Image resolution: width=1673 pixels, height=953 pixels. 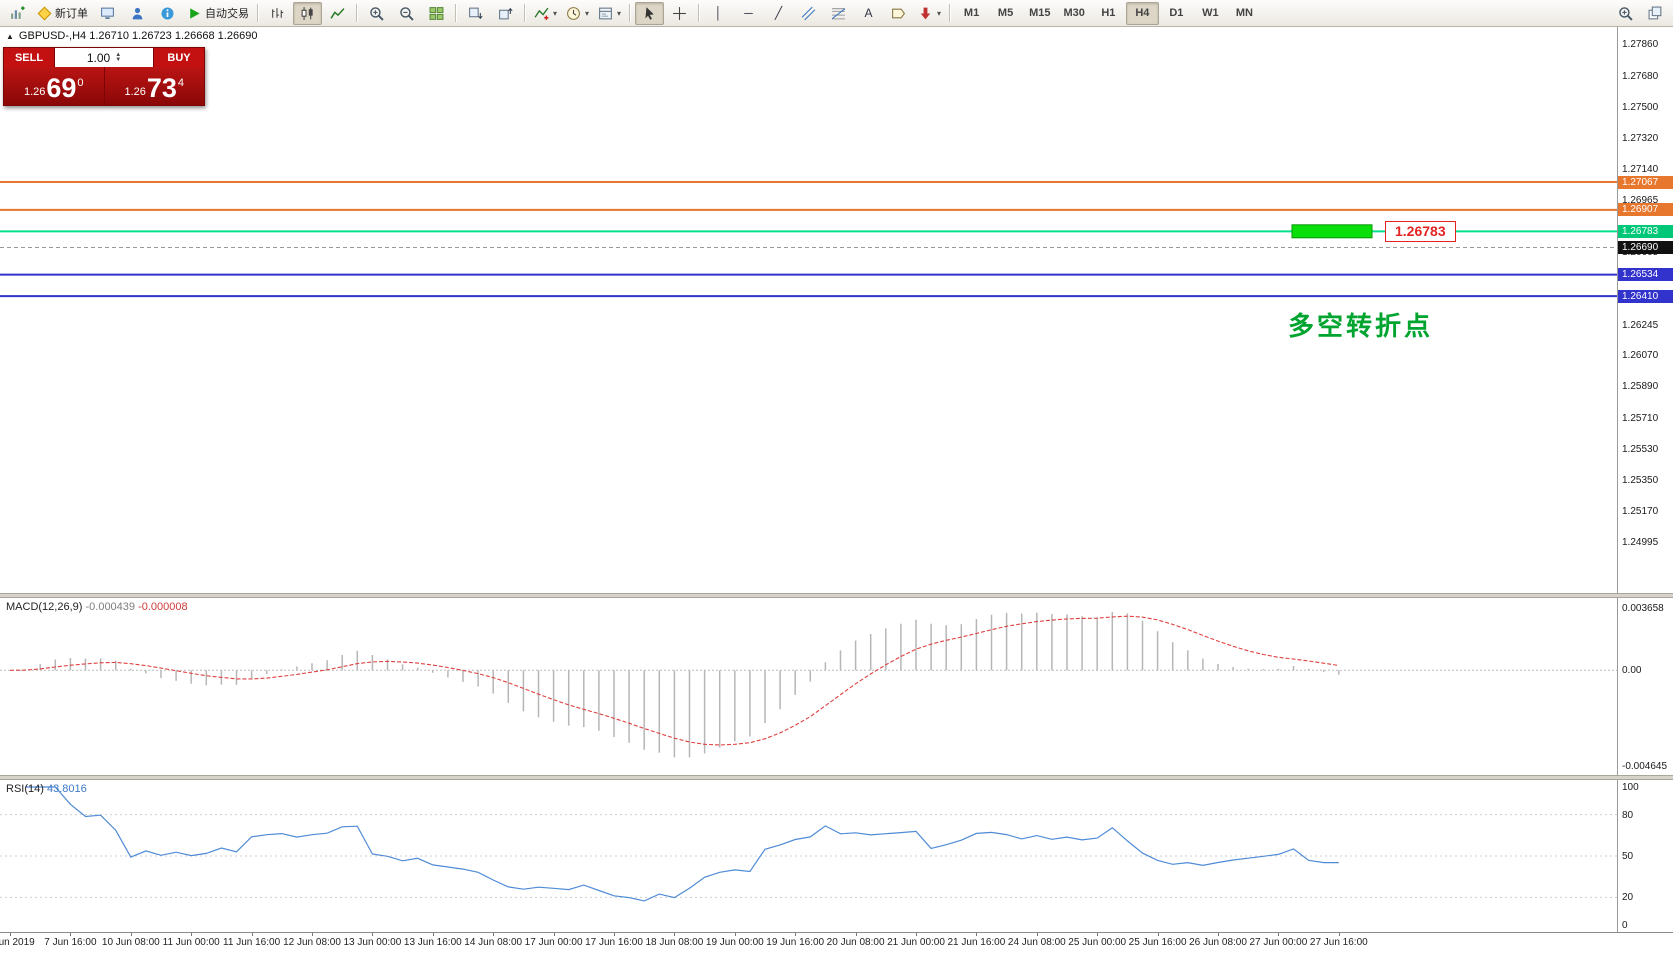 What do you see at coordinates (104, 57) in the screenshot?
I see `volume-input: 1.00 ▲ ▼` at bounding box center [104, 57].